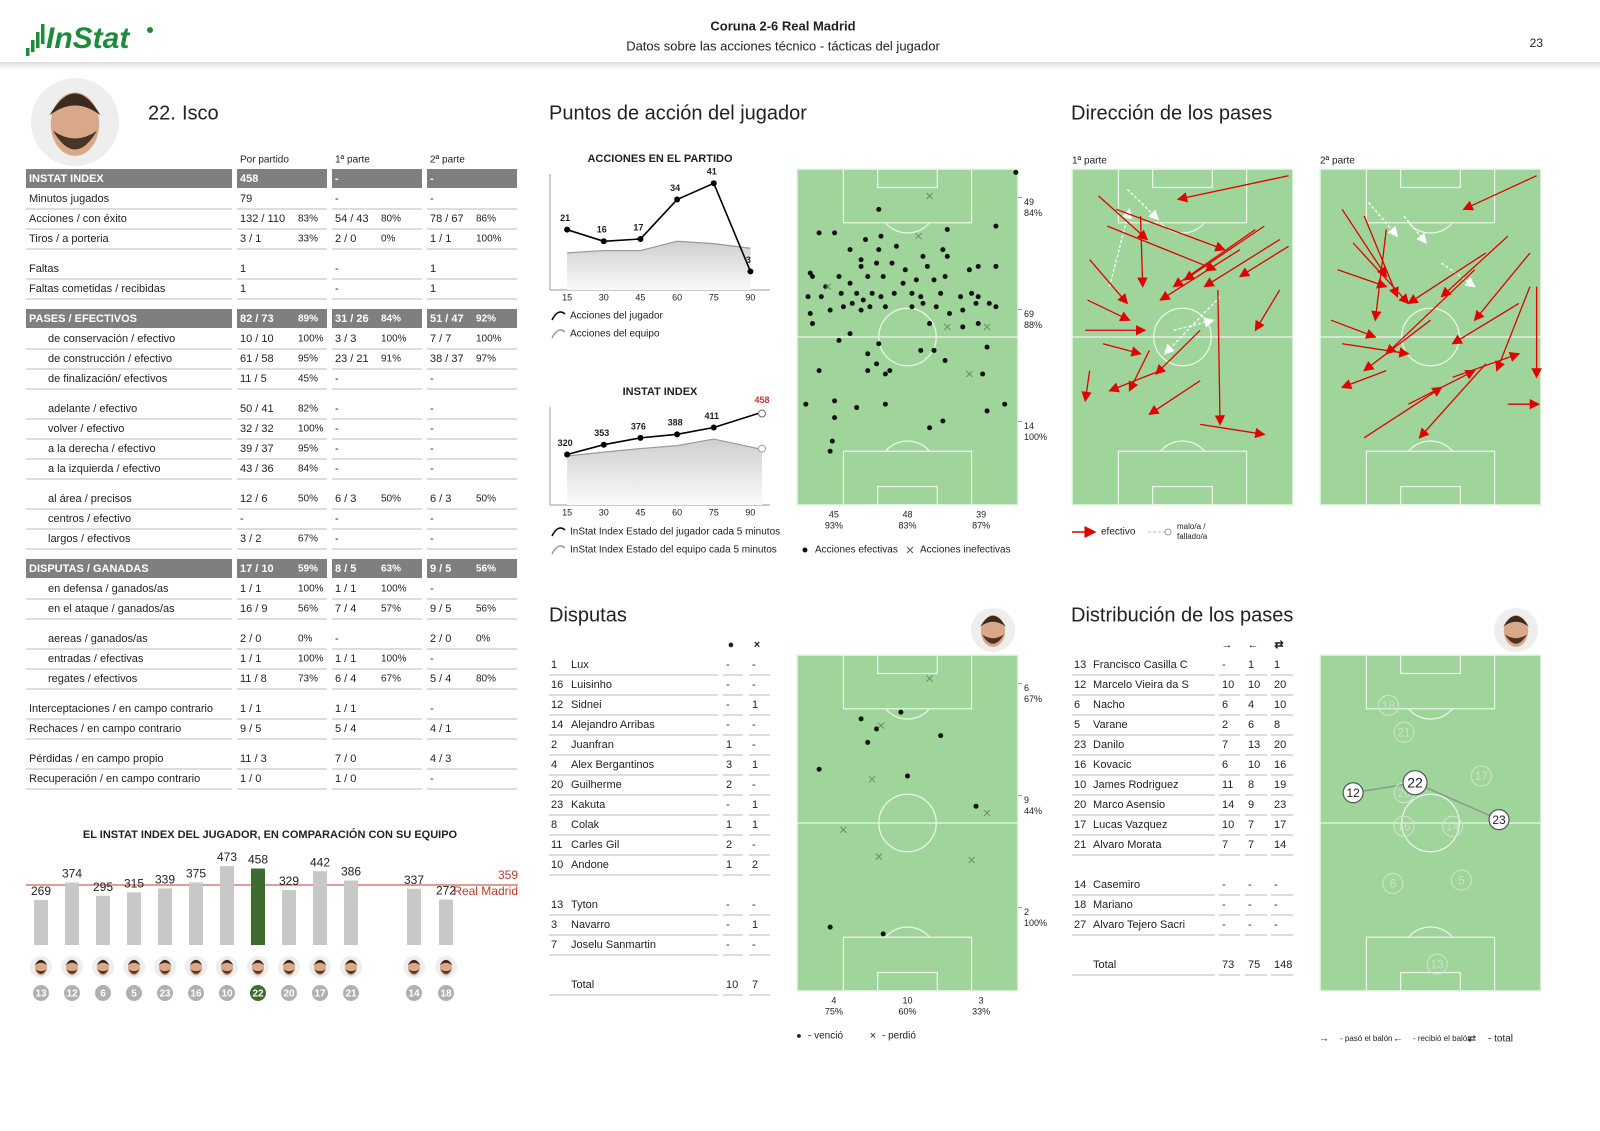 This screenshot has height=1131, width=1600. Describe the element at coordinates (567, 512) in the screenshot. I see `x-tick-label: 15` at that location.